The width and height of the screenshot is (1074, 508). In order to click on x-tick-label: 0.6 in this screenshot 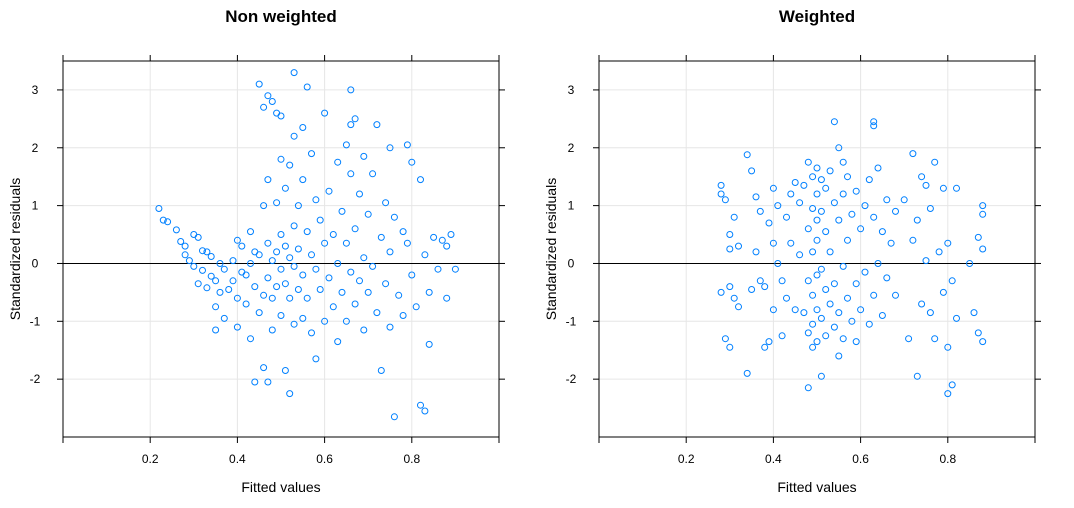, I will do `click(324, 459)`.